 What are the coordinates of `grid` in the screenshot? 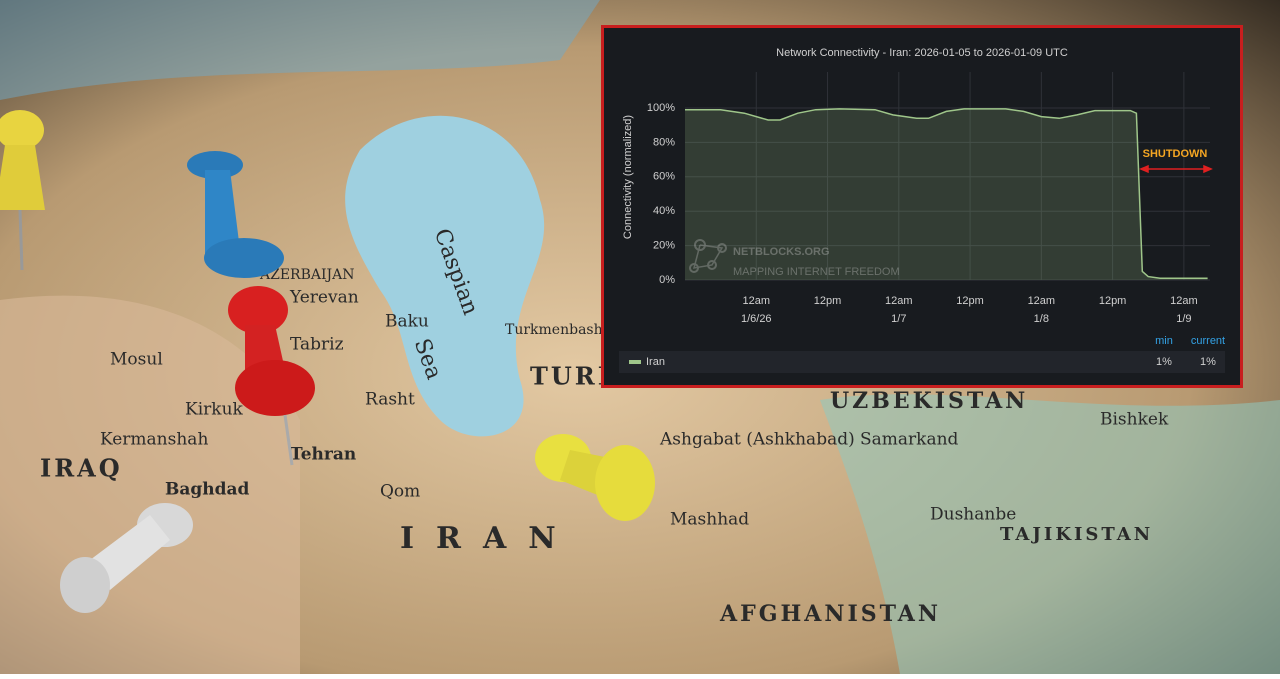 It's located at (947, 176).